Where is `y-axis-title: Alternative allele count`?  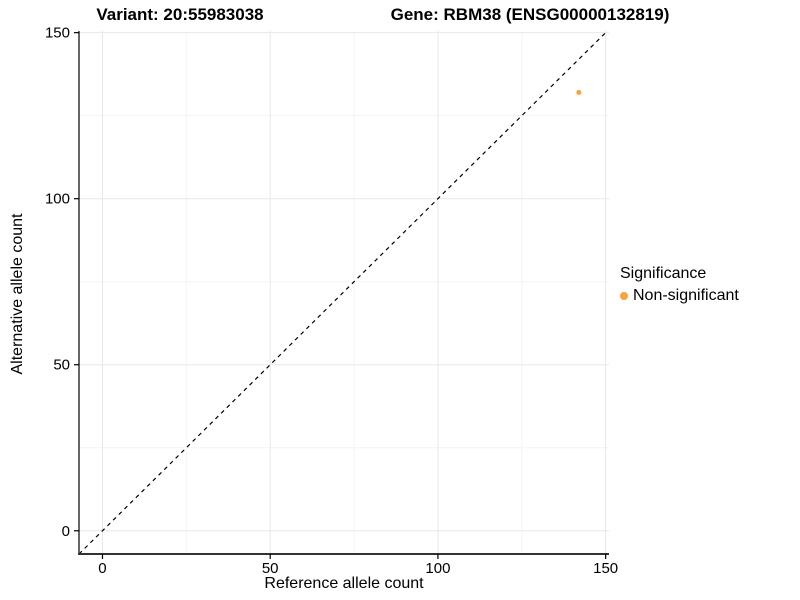 y-axis-title: Alternative allele count is located at coordinates (17, 294).